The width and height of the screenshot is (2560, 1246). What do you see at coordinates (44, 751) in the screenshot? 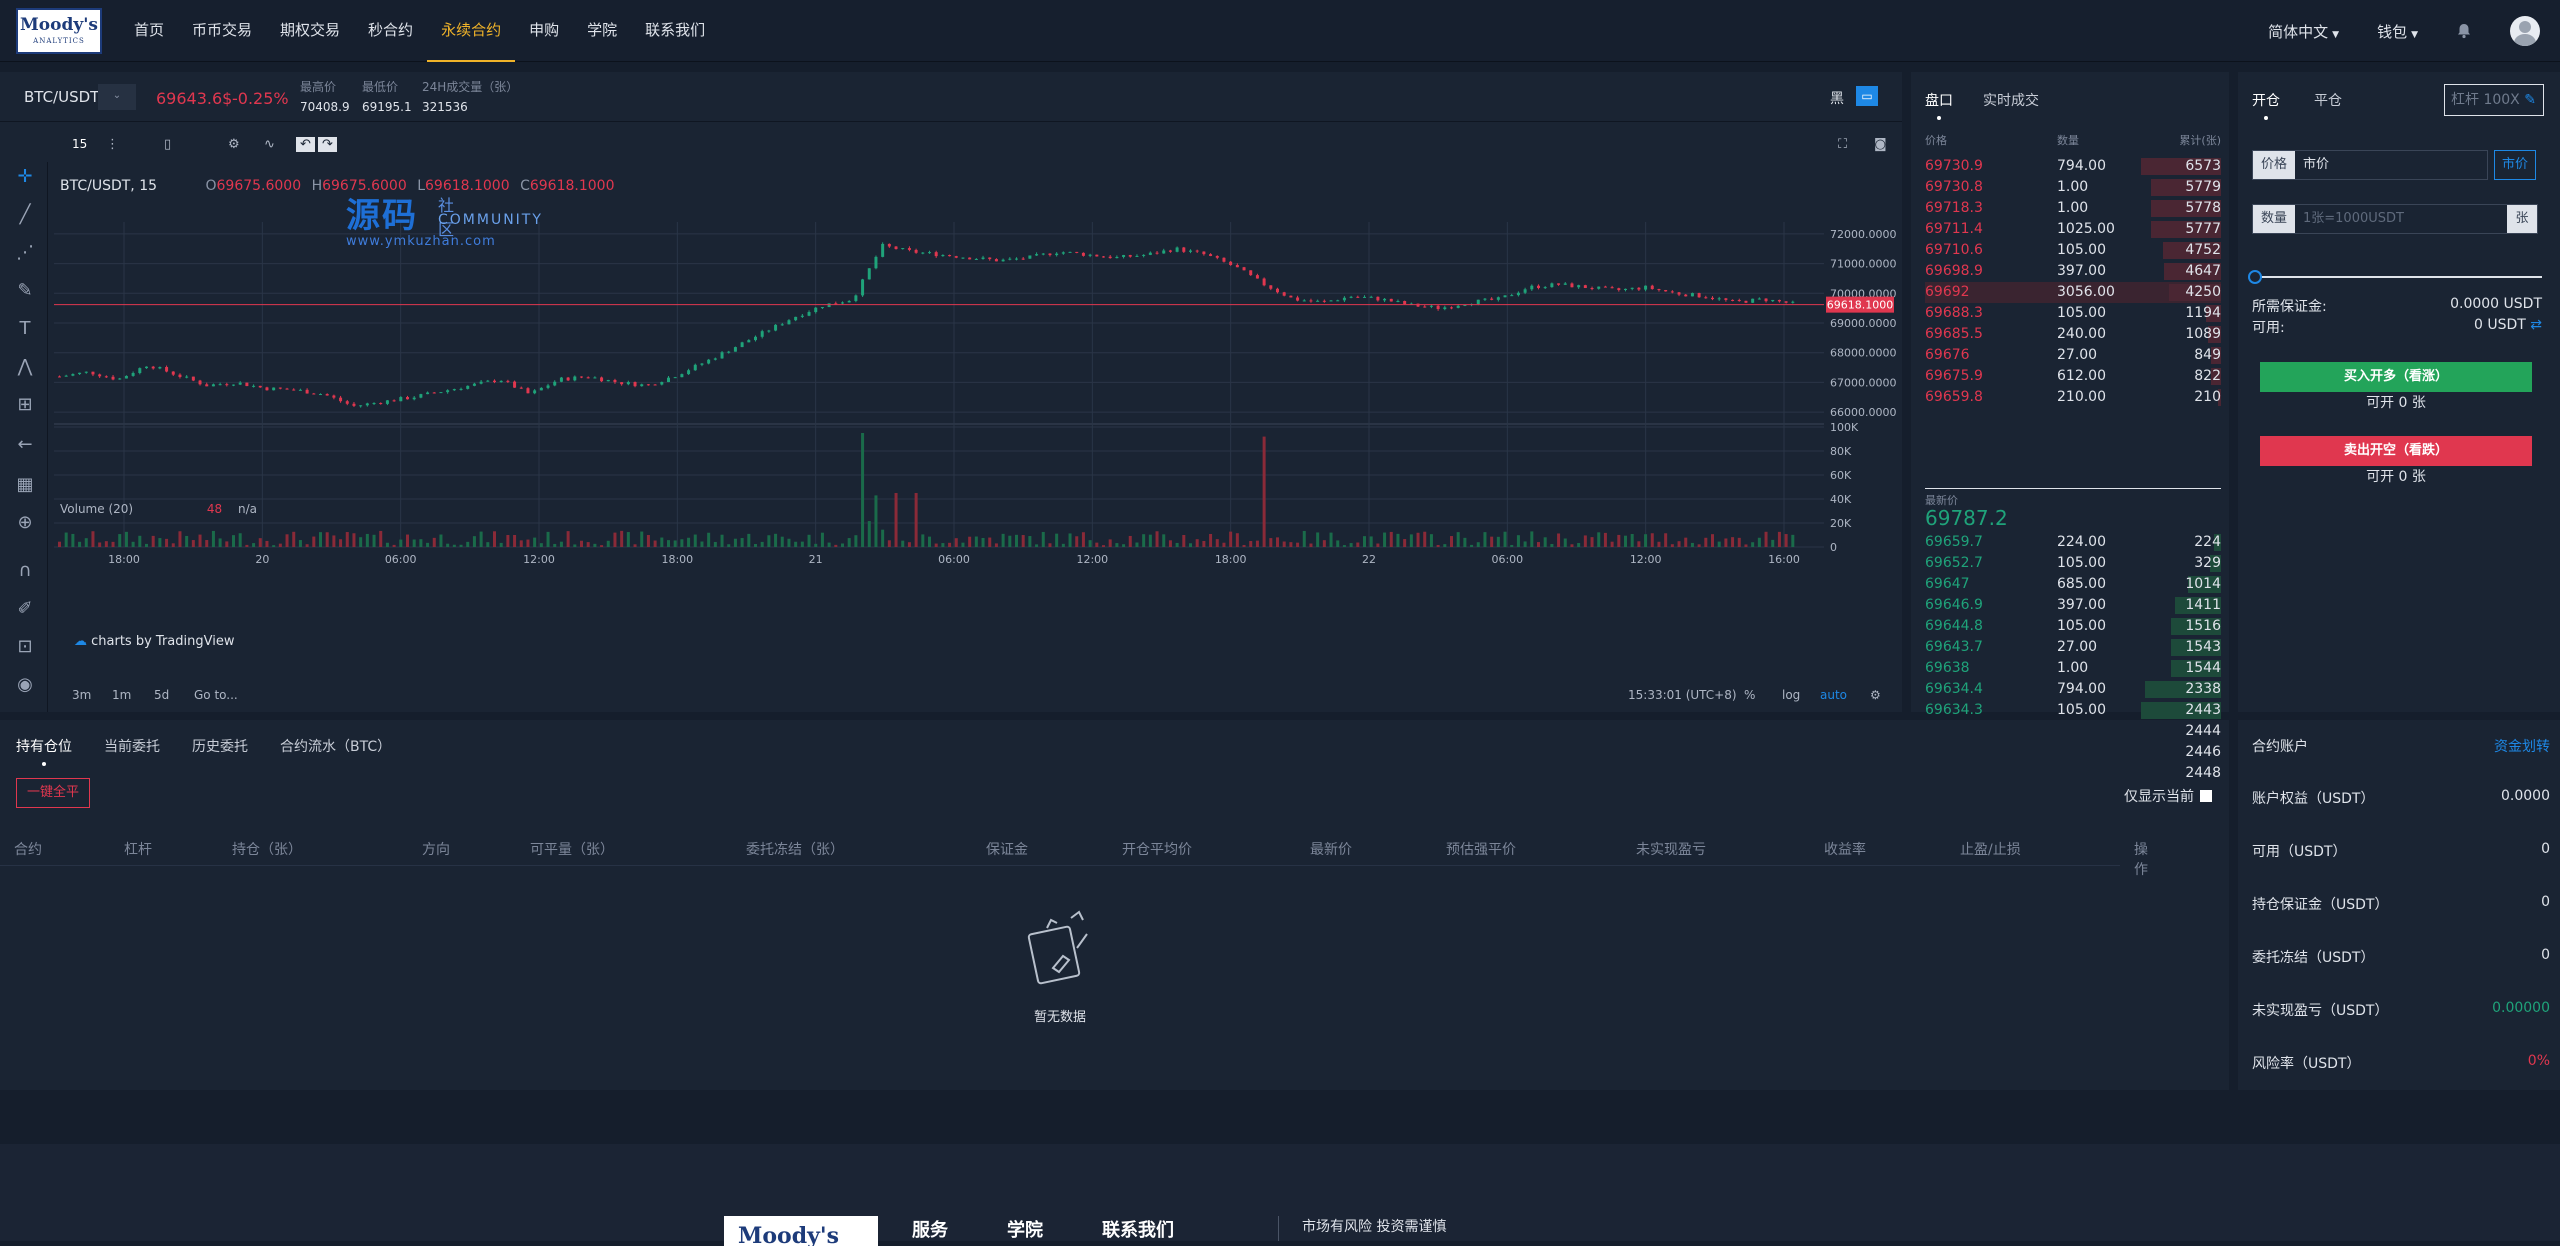
I see `tab-positions: 持有仓位` at bounding box center [44, 751].